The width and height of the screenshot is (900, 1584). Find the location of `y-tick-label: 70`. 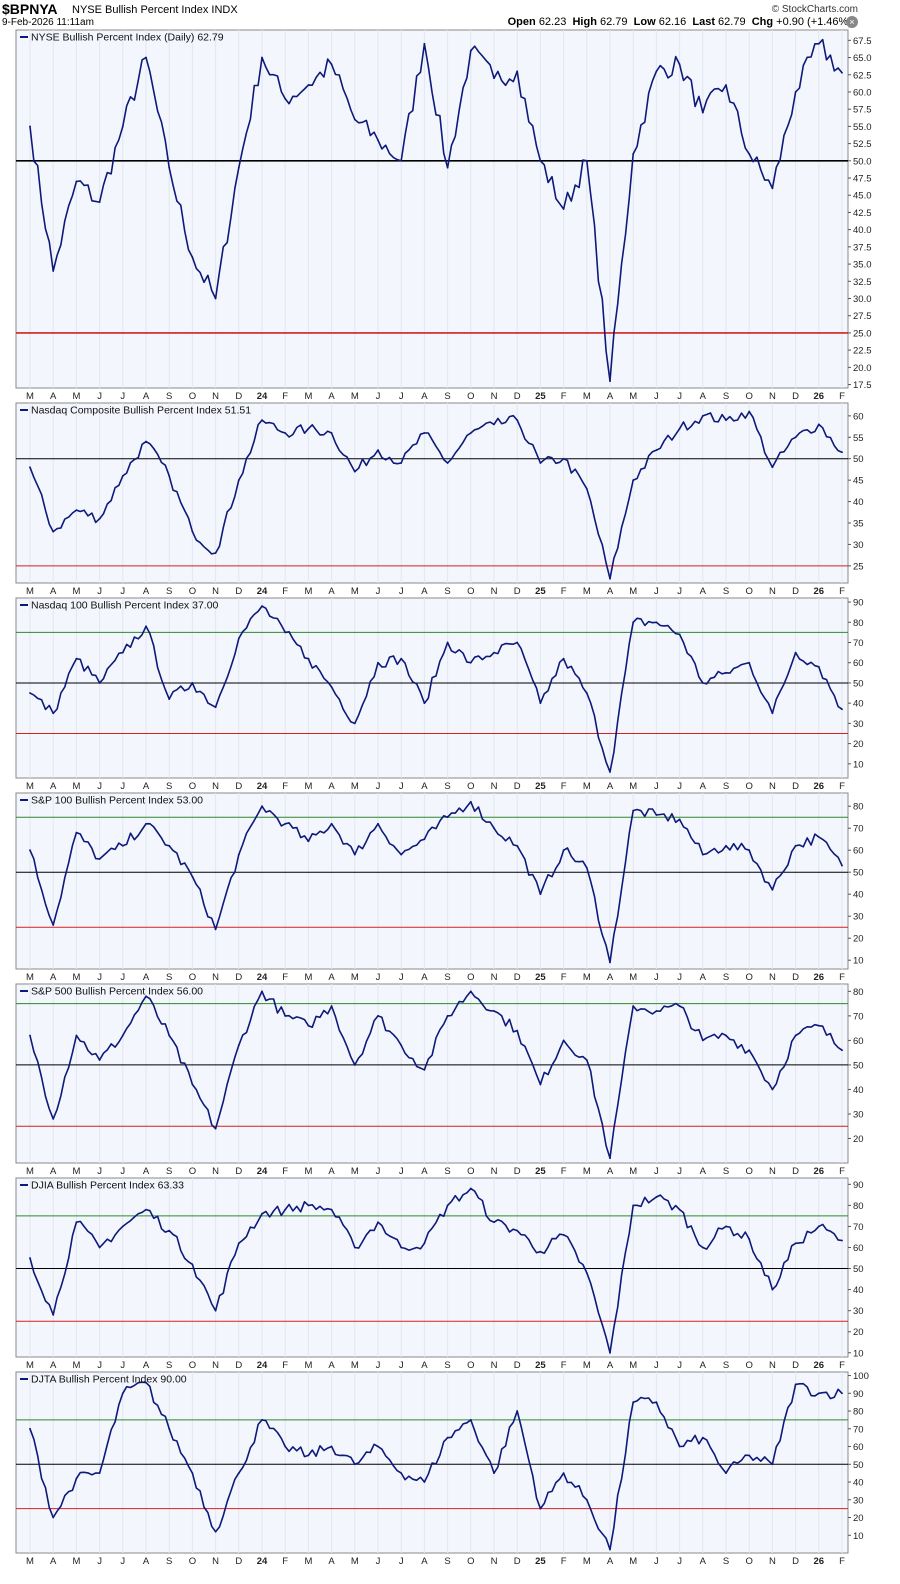

y-tick-label: 70 is located at coordinates (858, 1227).